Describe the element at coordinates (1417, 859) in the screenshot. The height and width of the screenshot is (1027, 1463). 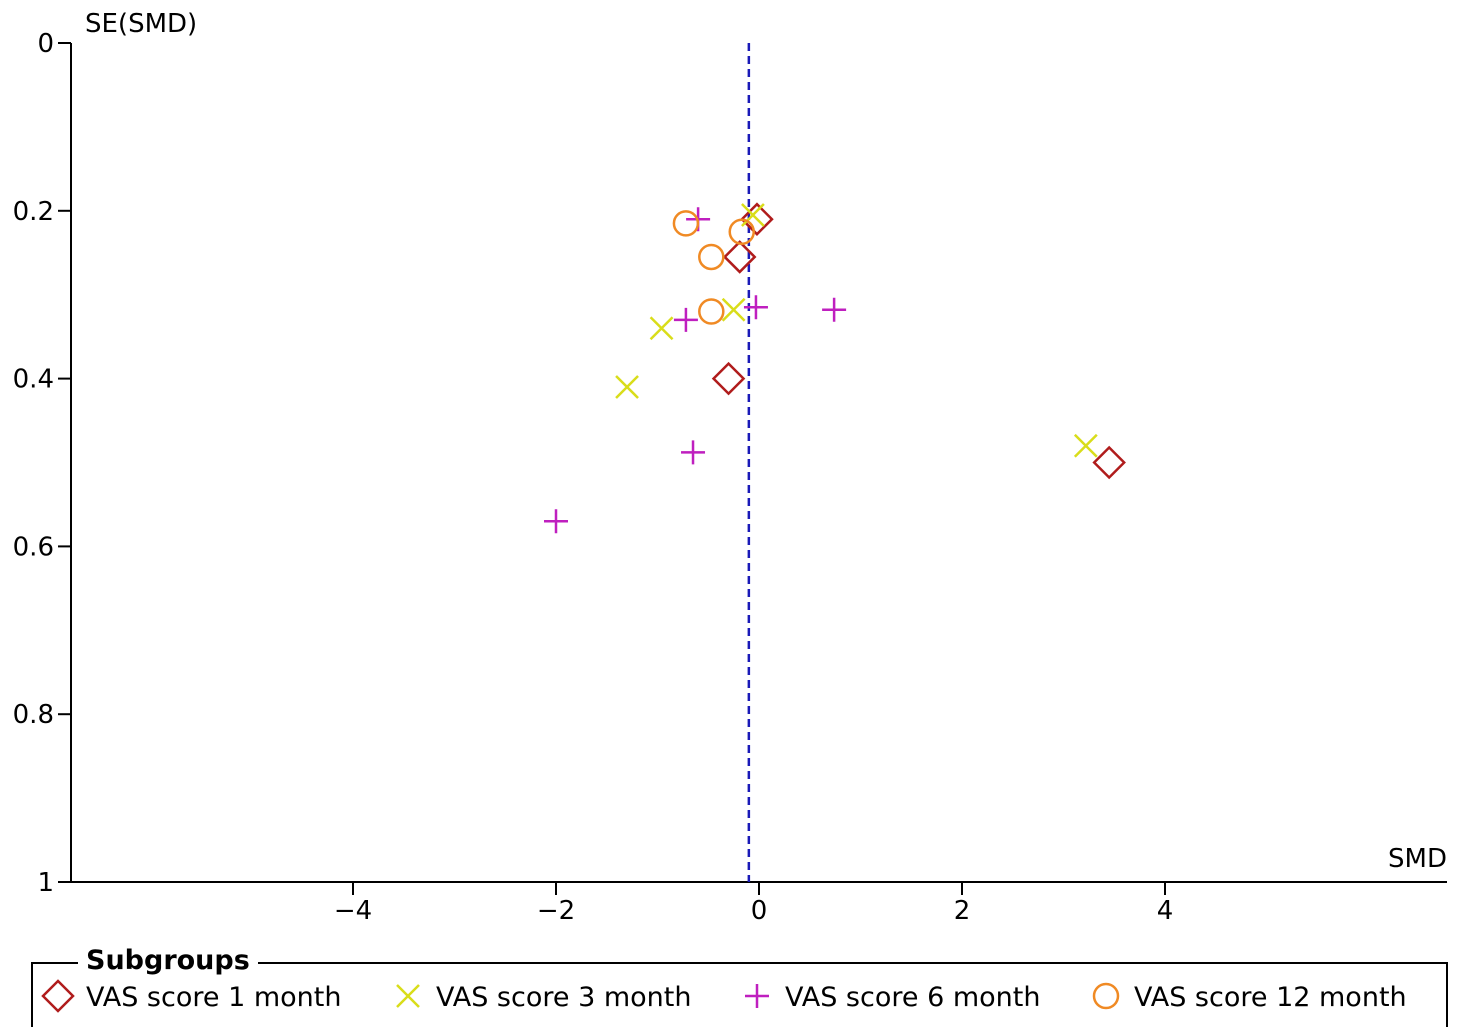
I see `x-axis-title: SMD` at that location.